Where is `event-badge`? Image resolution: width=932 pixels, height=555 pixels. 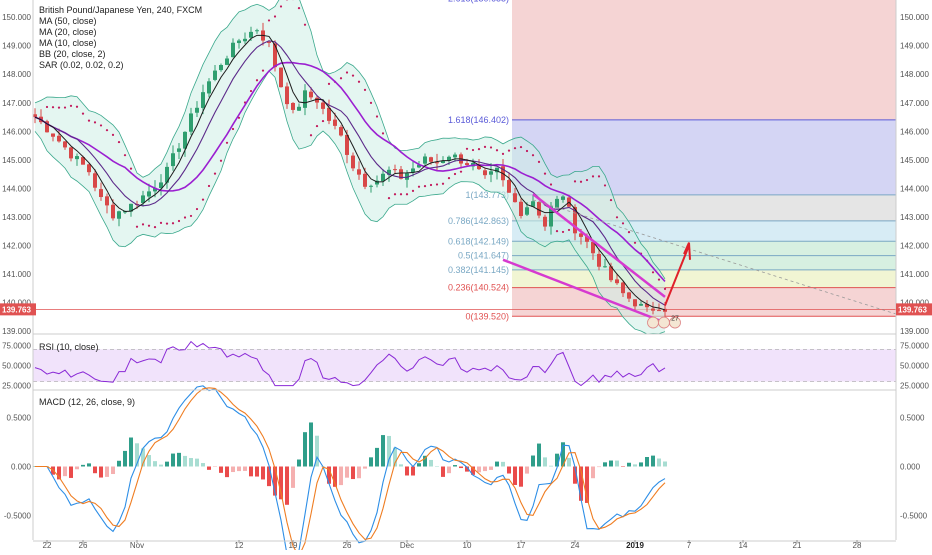 event-badge is located at coordinates (664, 322).